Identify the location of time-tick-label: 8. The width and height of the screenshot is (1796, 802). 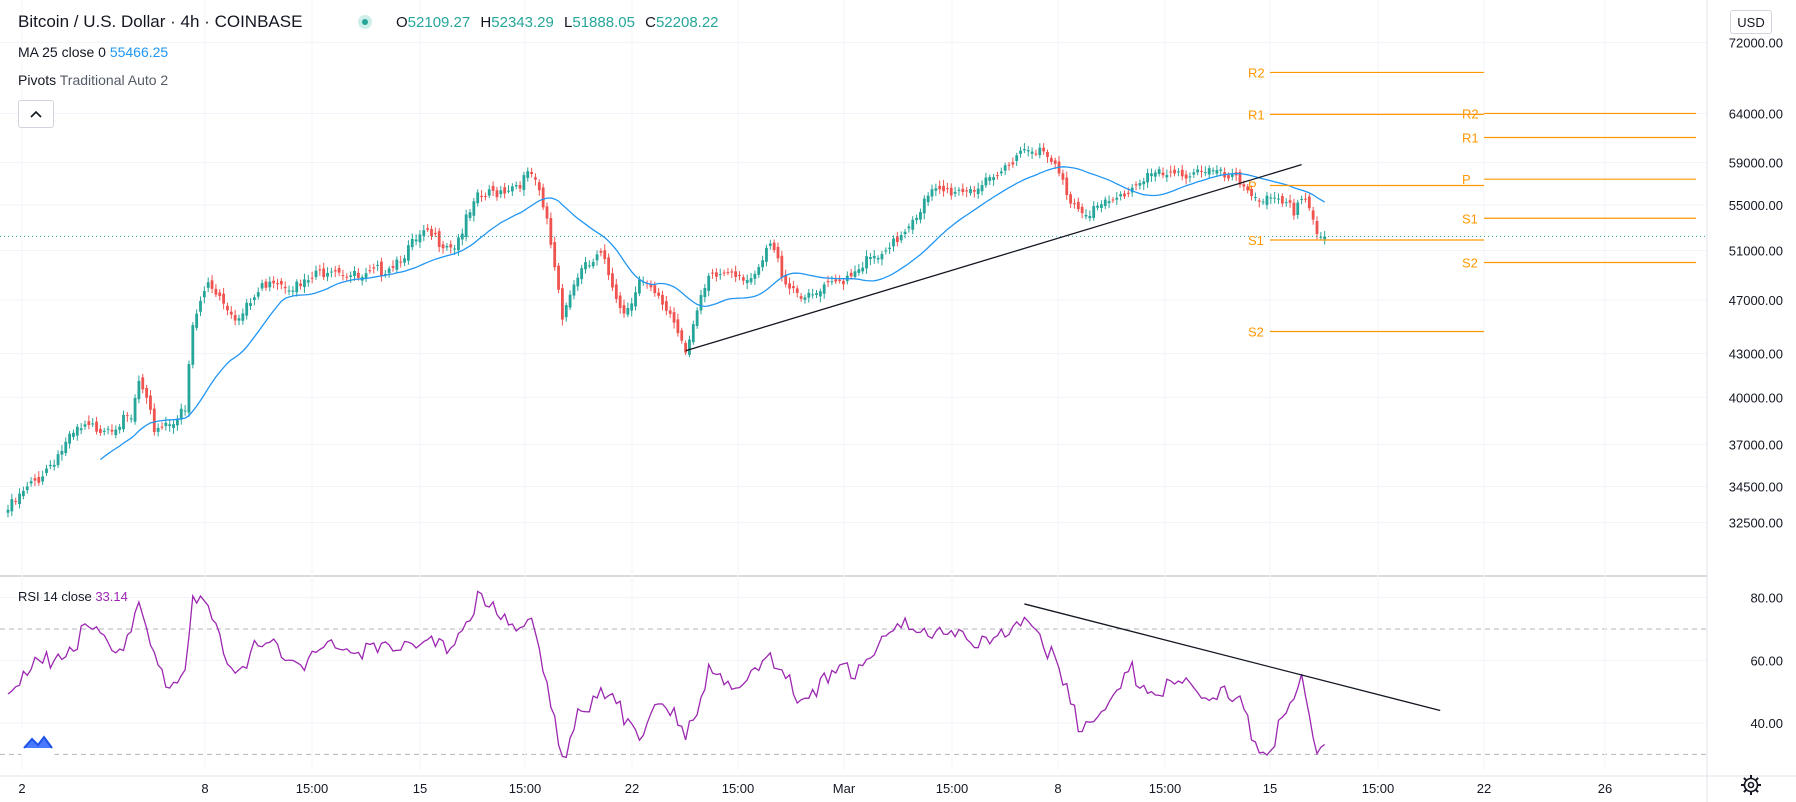
(204, 788).